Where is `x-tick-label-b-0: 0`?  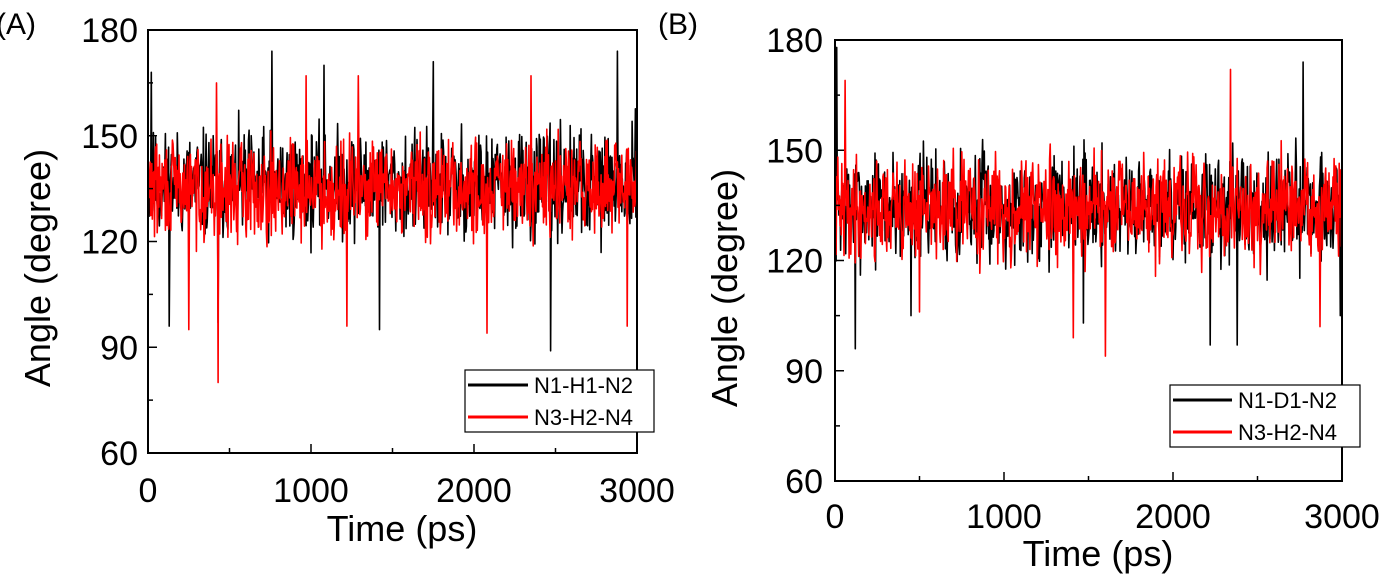
x-tick-label-b-0: 0 is located at coordinates (835, 517).